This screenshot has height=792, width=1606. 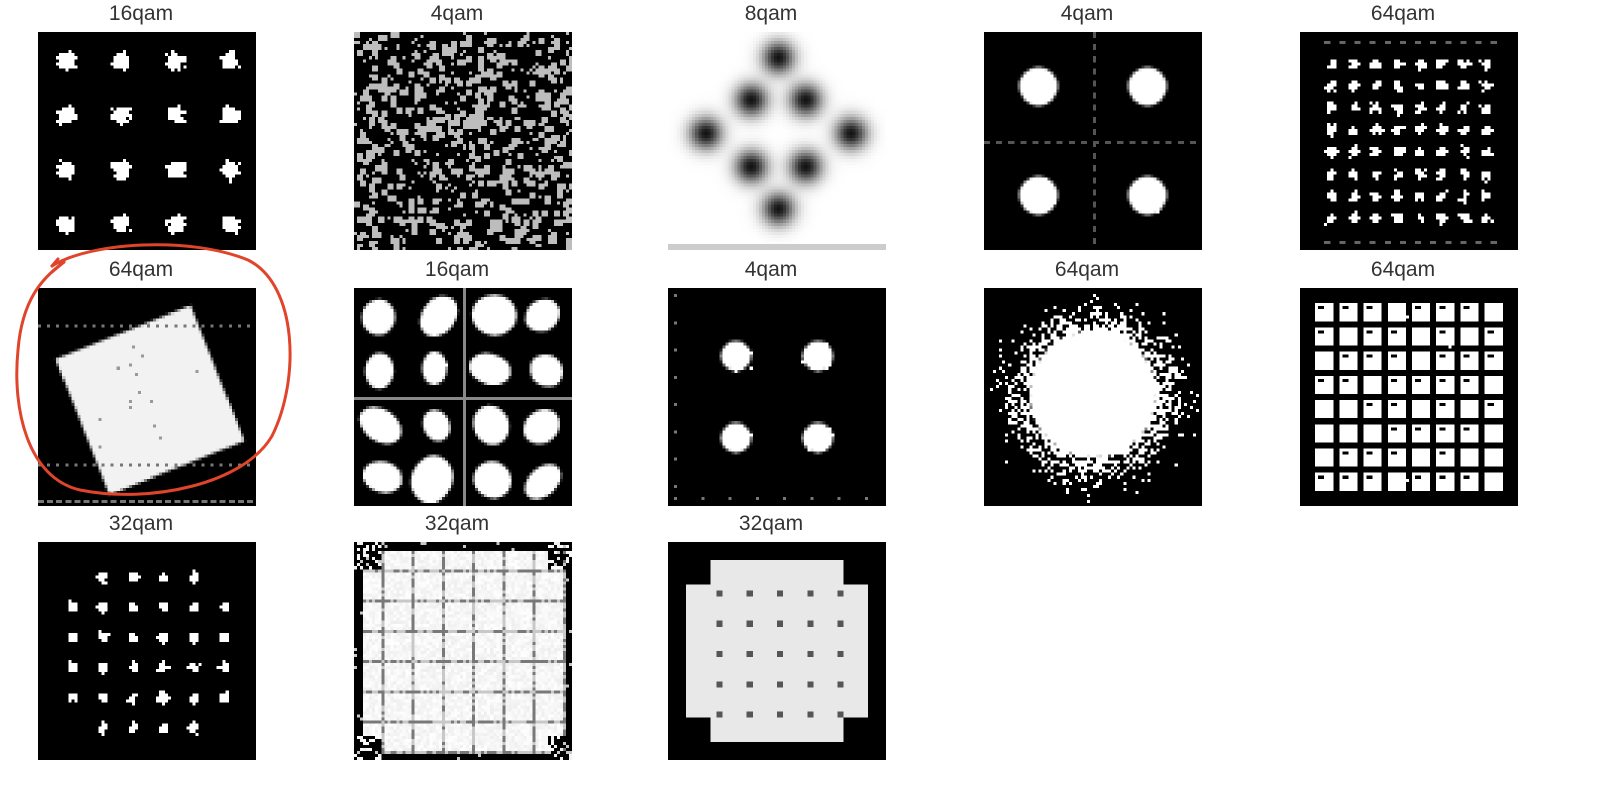 What do you see at coordinates (771, 13) in the screenshot?
I see `tile-title: 8qam` at bounding box center [771, 13].